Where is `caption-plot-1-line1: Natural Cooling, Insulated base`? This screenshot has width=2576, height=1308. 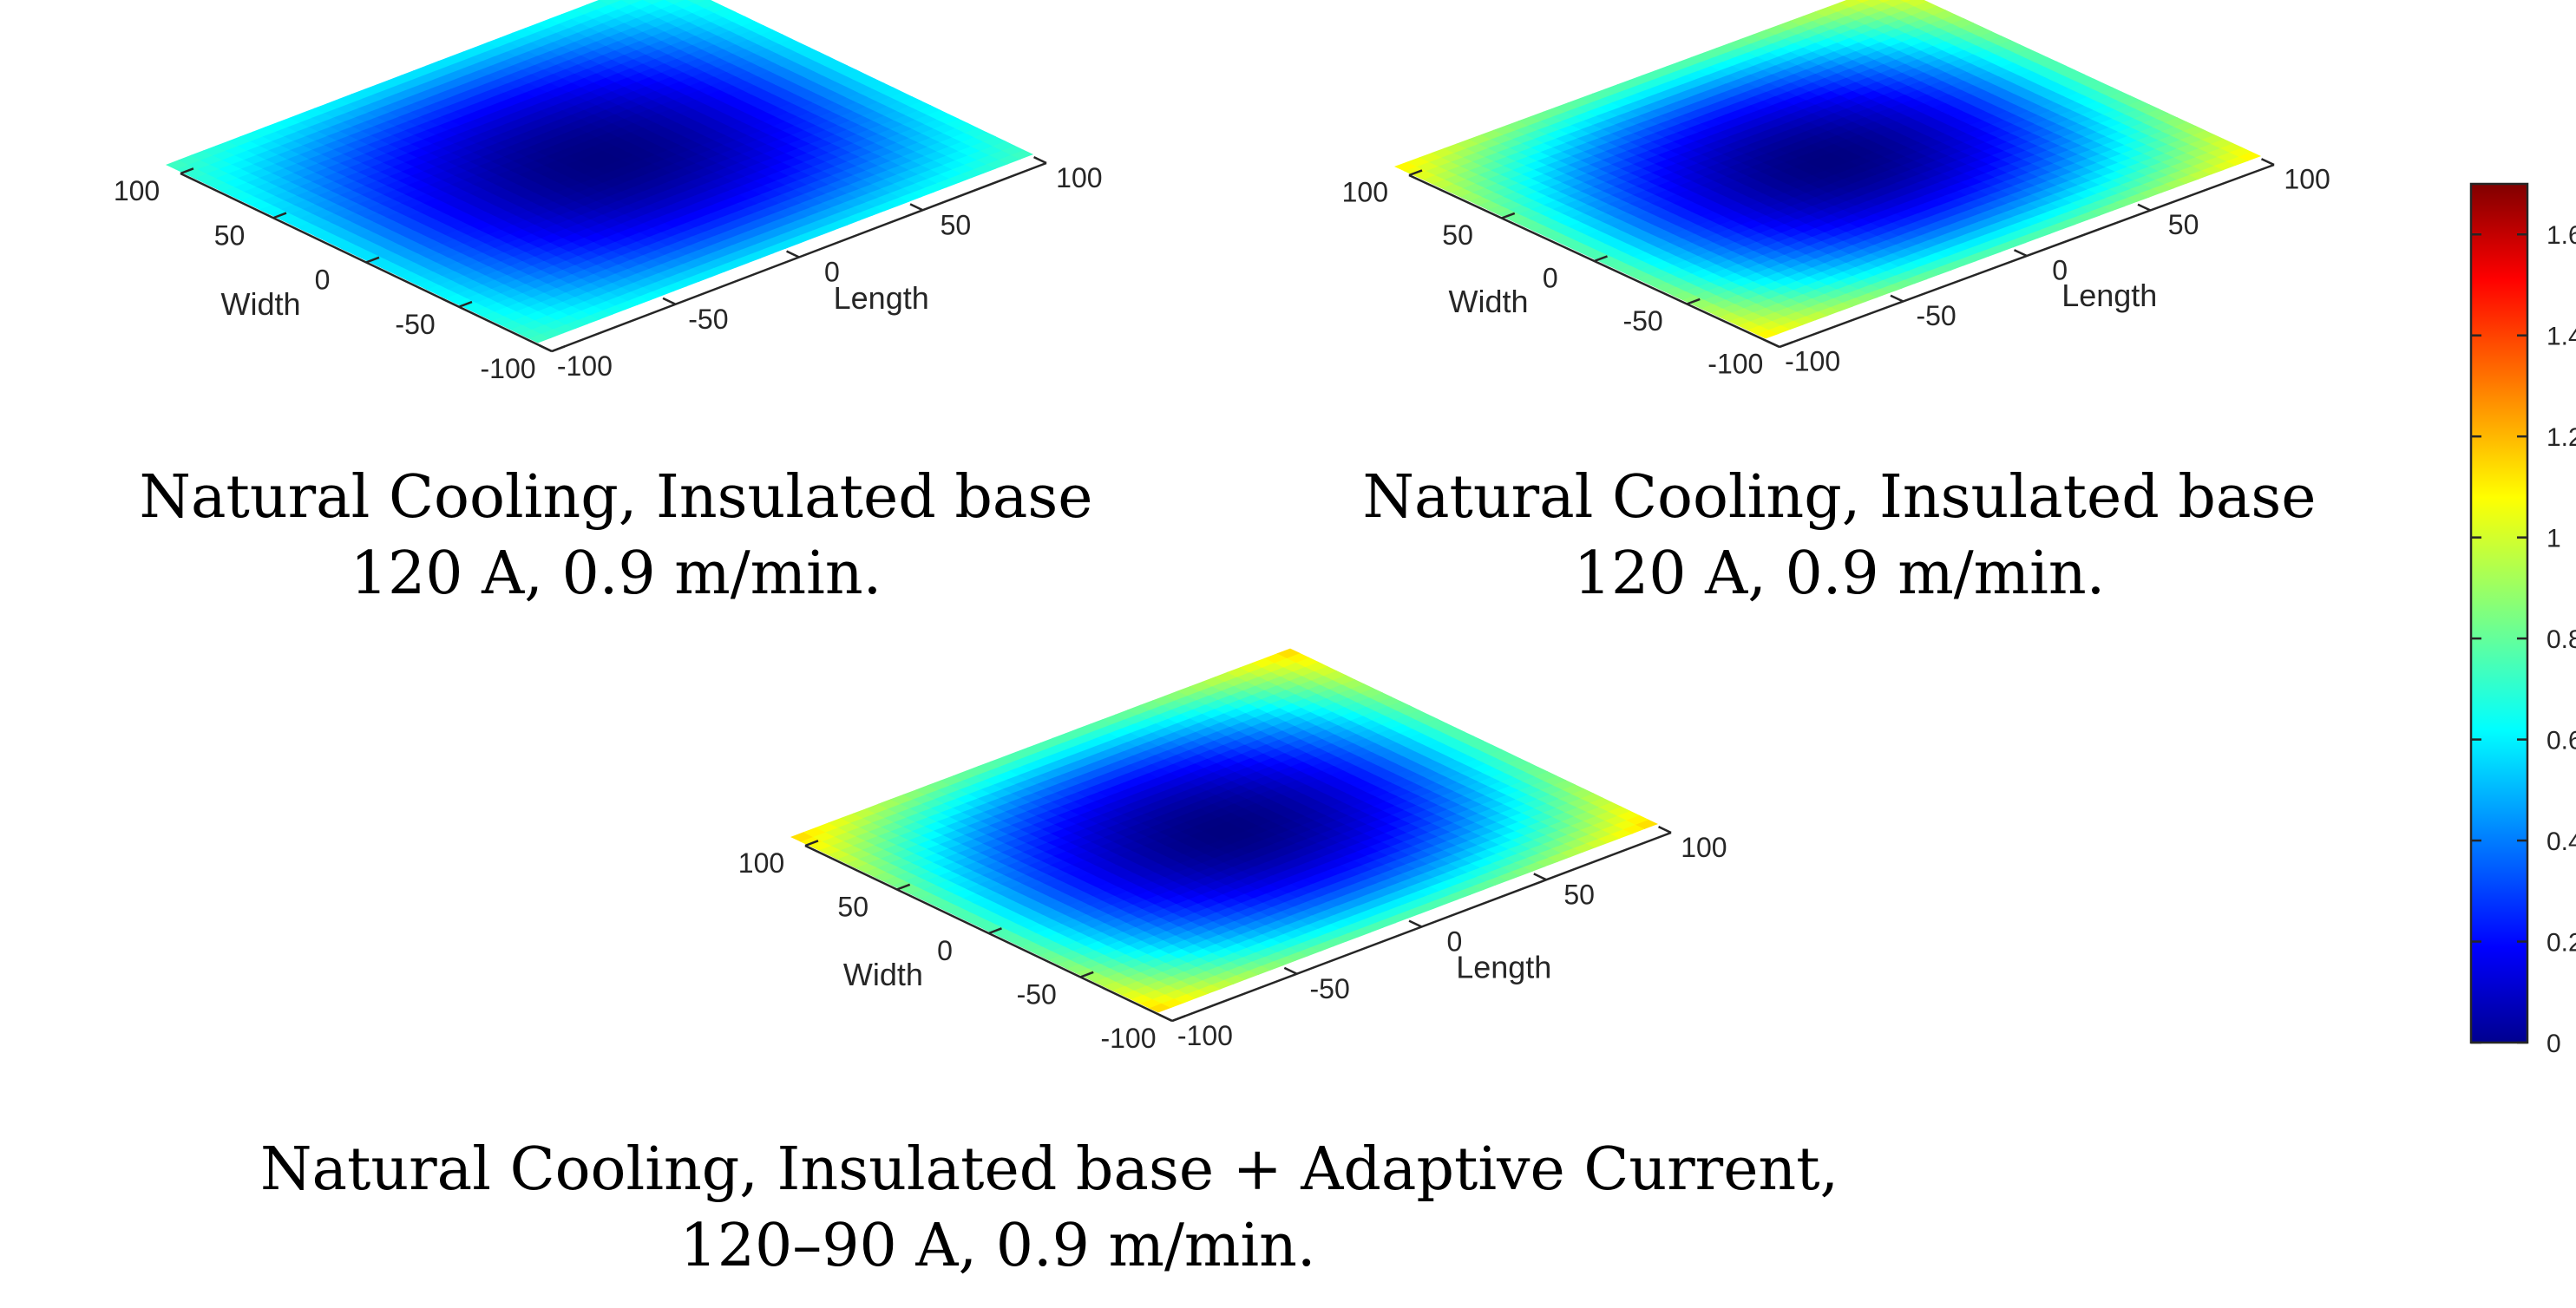 caption-plot-1-line1: Natural Cooling, Insulated base is located at coordinates (616, 497).